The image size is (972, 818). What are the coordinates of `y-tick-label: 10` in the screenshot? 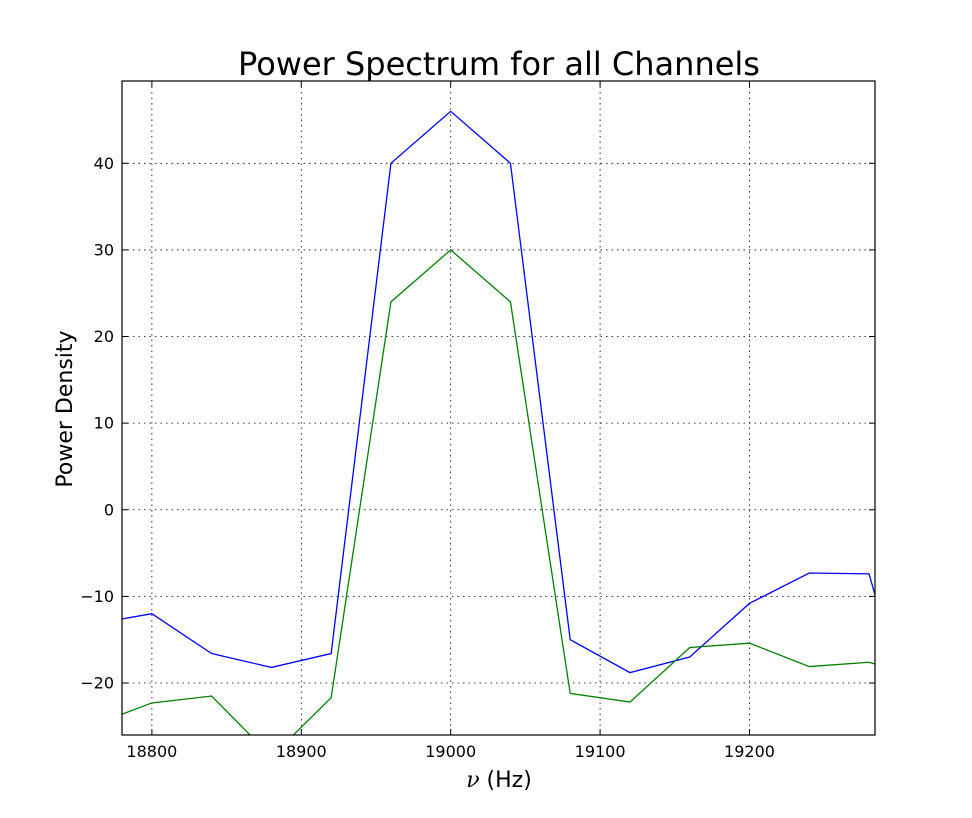 It's located at (104, 423).